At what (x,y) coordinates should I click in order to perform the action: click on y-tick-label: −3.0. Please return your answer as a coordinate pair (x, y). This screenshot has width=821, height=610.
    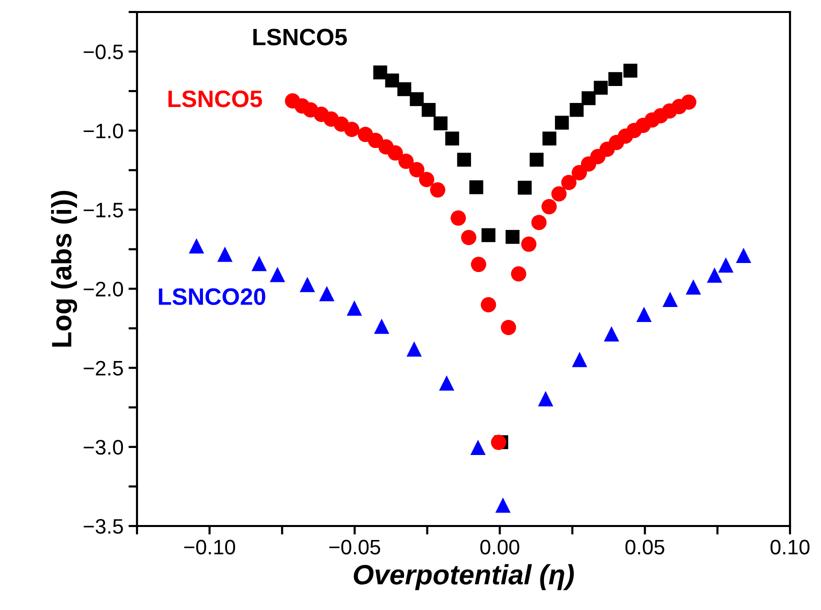
    Looking at the image, I should click on (103, 447).